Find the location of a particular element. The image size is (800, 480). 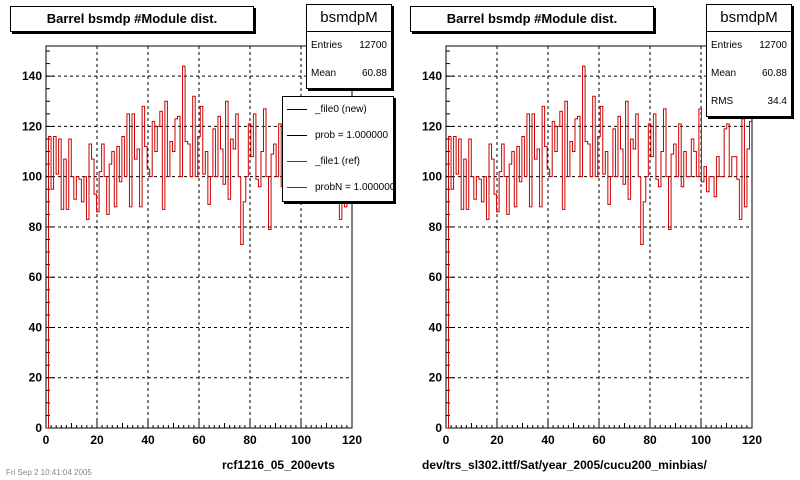

left-y-tick-label: 0 is located at coordinates (38, 428).